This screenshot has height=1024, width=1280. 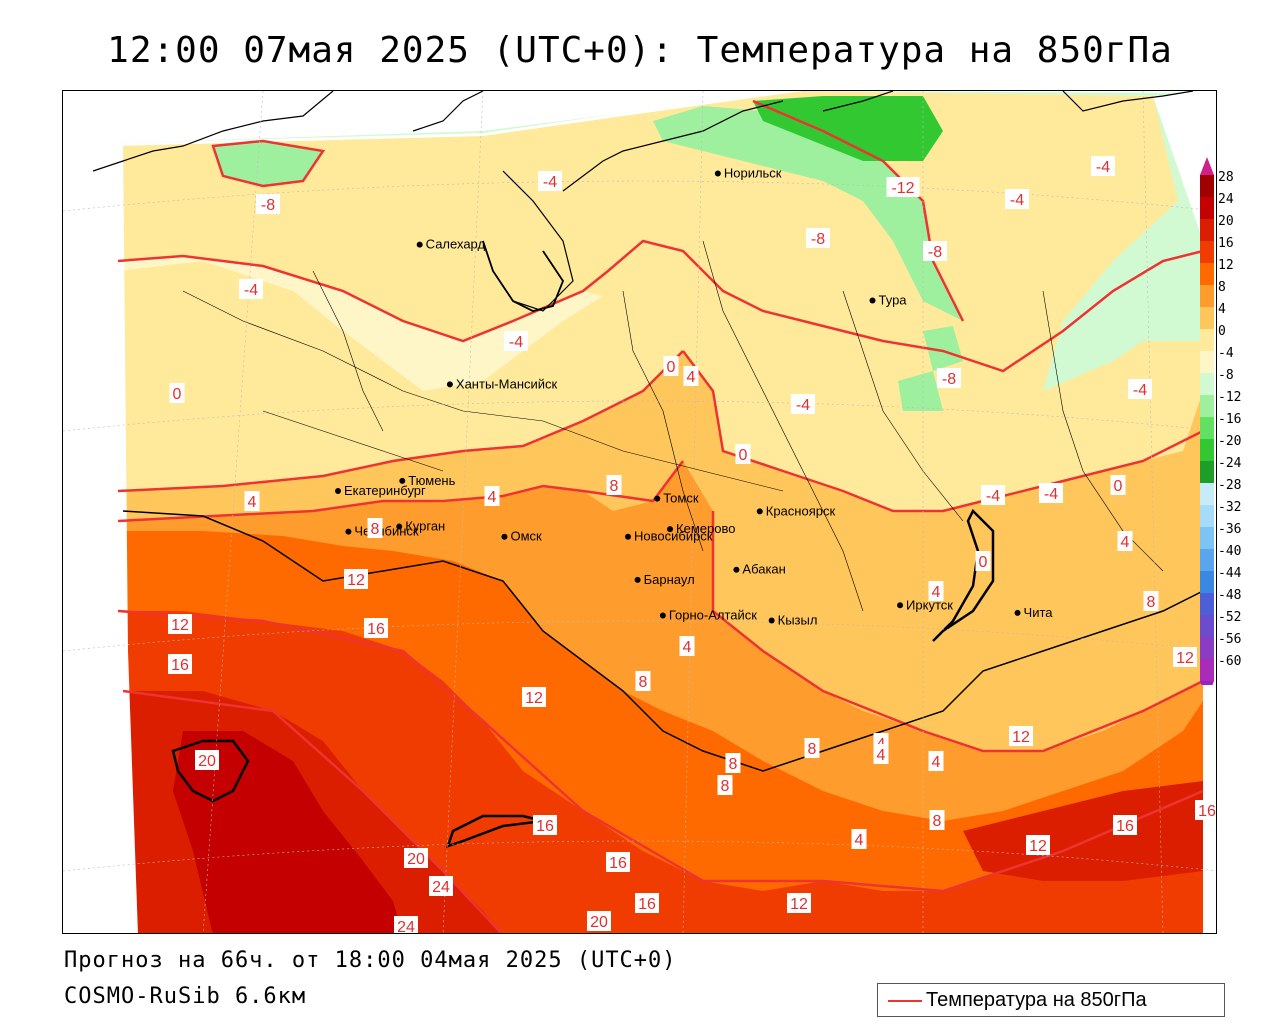 What do you see at coordinates (213, 131) in the screenshot?
I see `coastline` at bounding box center [213, 131].